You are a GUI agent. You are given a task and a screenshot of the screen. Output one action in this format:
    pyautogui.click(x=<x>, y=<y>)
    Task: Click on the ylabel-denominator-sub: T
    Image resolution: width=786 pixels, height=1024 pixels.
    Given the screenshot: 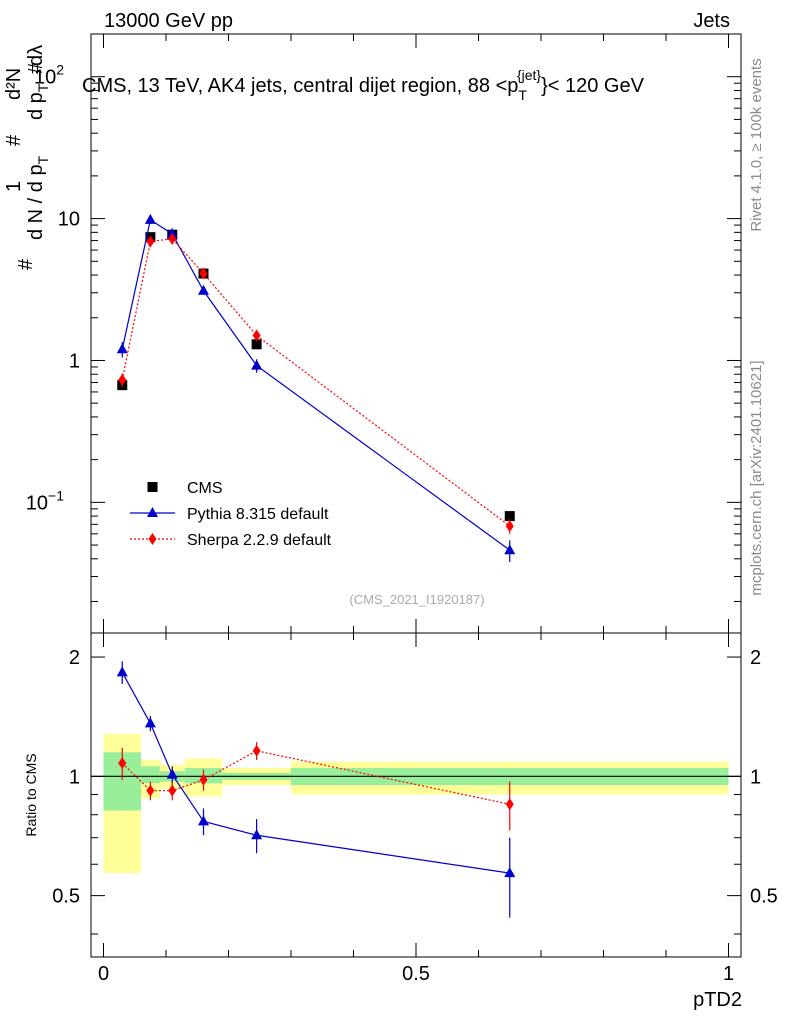 What is the action you would take?
    pyautogui.click(x=43, y=159)
    